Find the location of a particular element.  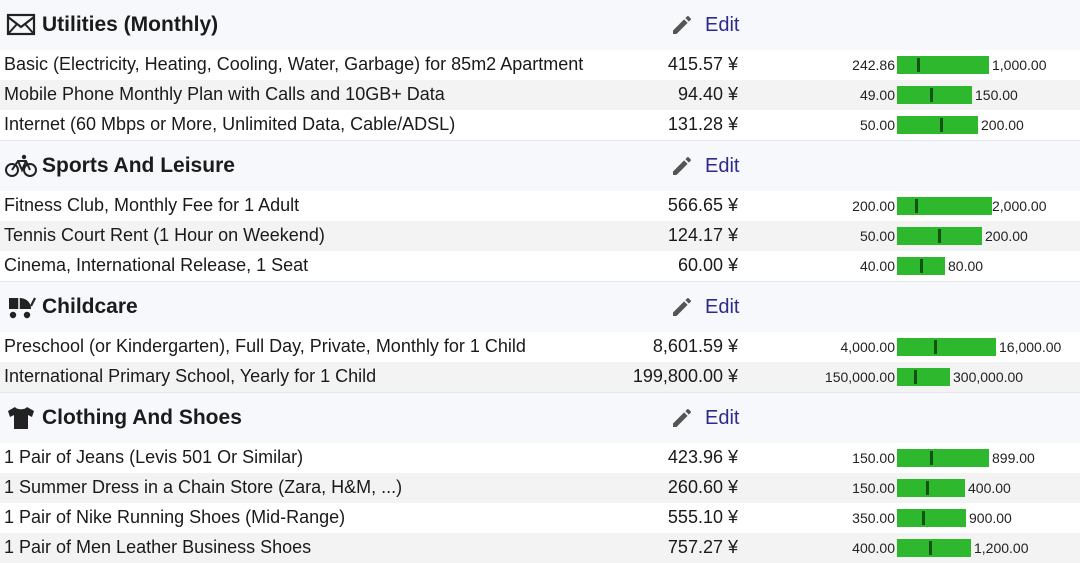

range-min: 400.00 is located at coordinates (873, 548).